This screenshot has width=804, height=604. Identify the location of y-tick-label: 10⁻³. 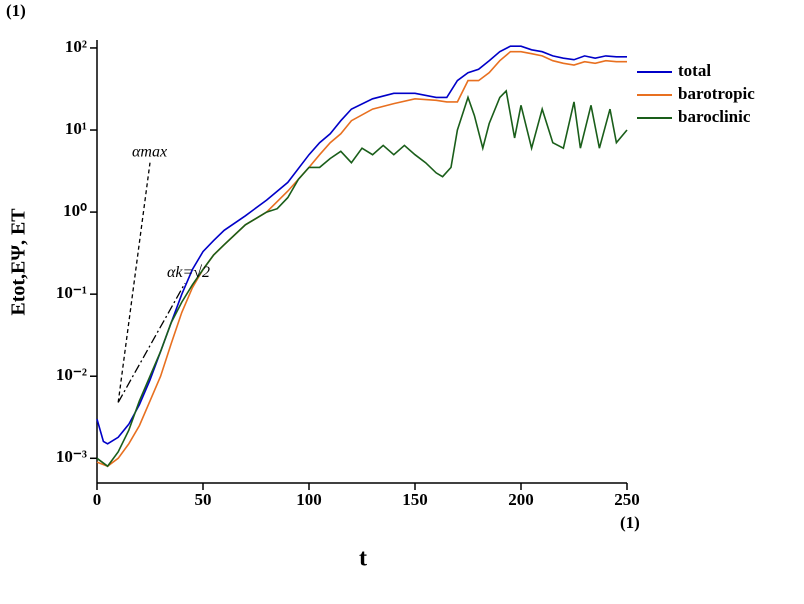
(71, 456).